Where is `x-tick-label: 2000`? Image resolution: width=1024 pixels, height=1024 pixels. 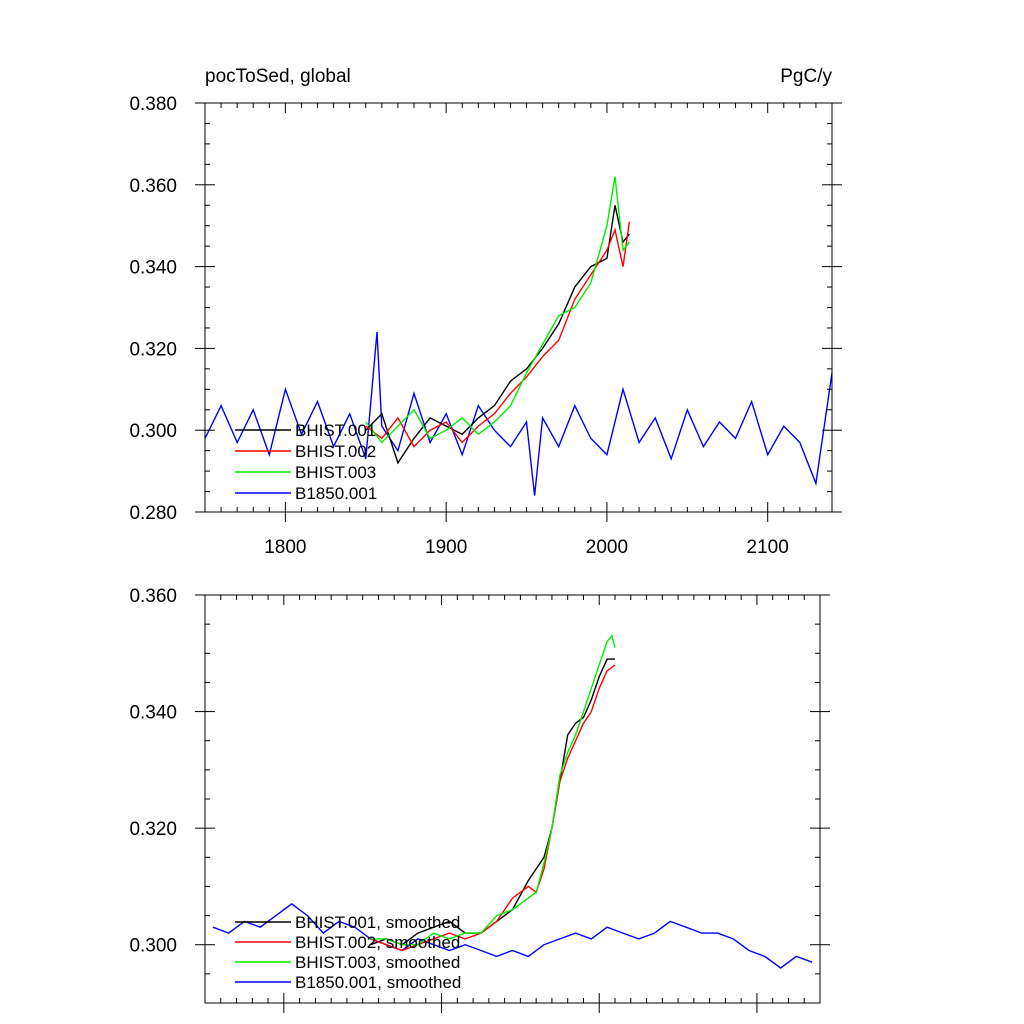 x-tick-label: 2000 is located at coordinates (607, 547).